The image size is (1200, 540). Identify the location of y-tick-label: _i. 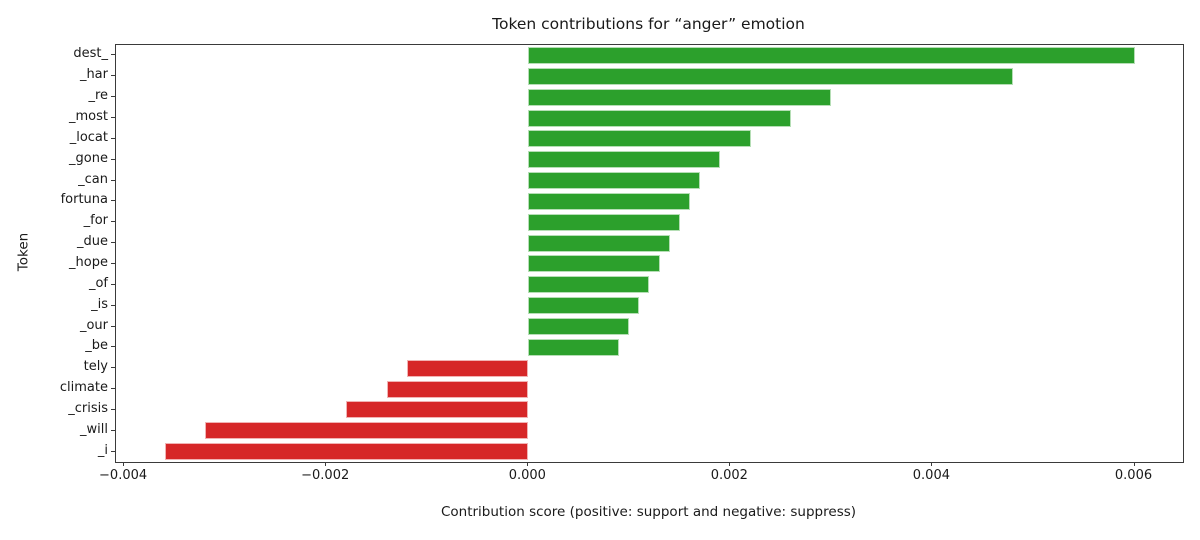
(102, 450).